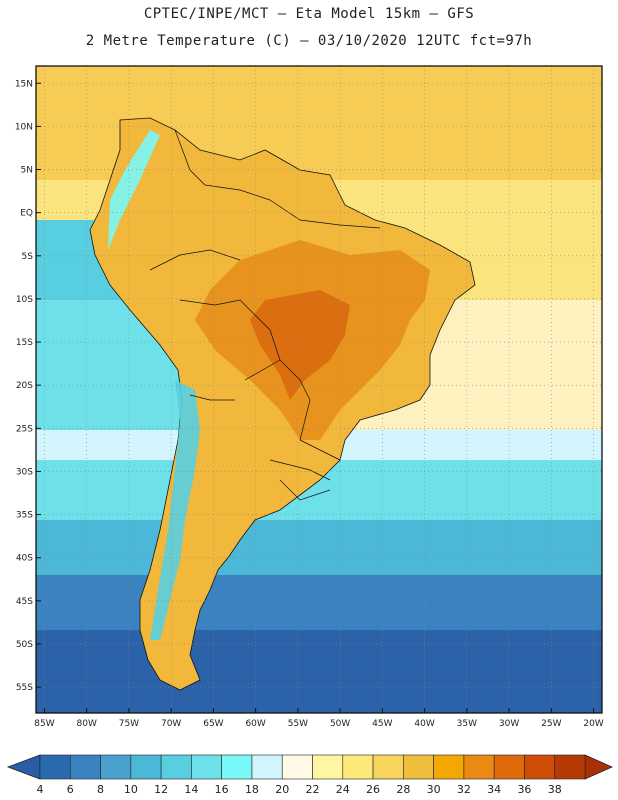 The height and width of the screenshot is (800, 618). Describe the element at coordinates (343, 789) in the screenshot. I see `colorbar-label: 24` at that location.